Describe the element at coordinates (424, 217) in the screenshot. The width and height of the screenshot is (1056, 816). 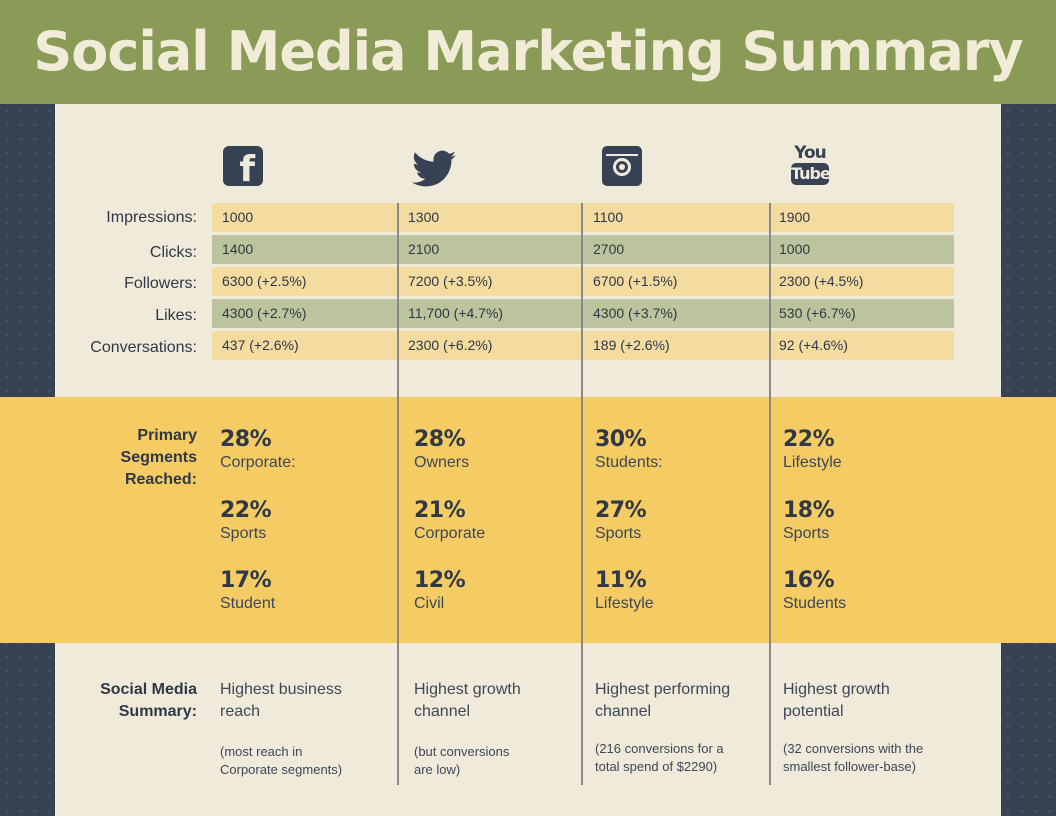
I see `table-cell: 1300` at that location.